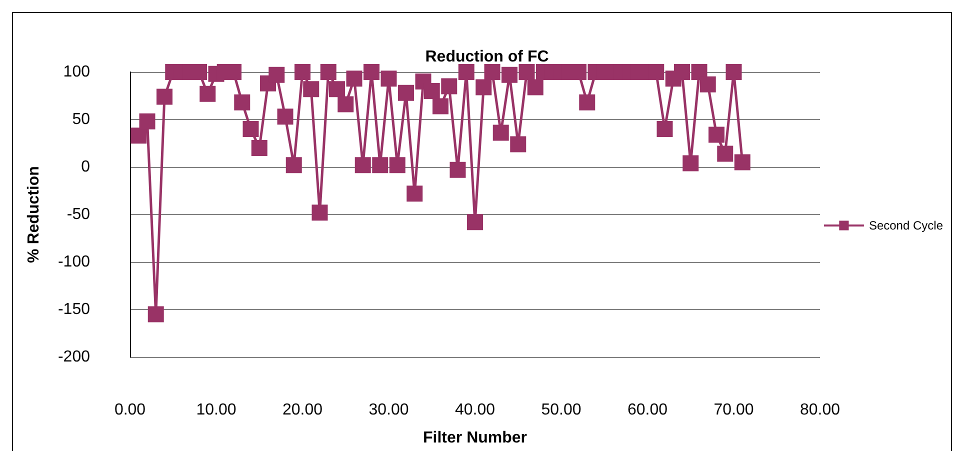  What do you see at coordinates (81, 119) in the screenshot?
I see `y-tick-label: 50` at bounding box center [81, 119].